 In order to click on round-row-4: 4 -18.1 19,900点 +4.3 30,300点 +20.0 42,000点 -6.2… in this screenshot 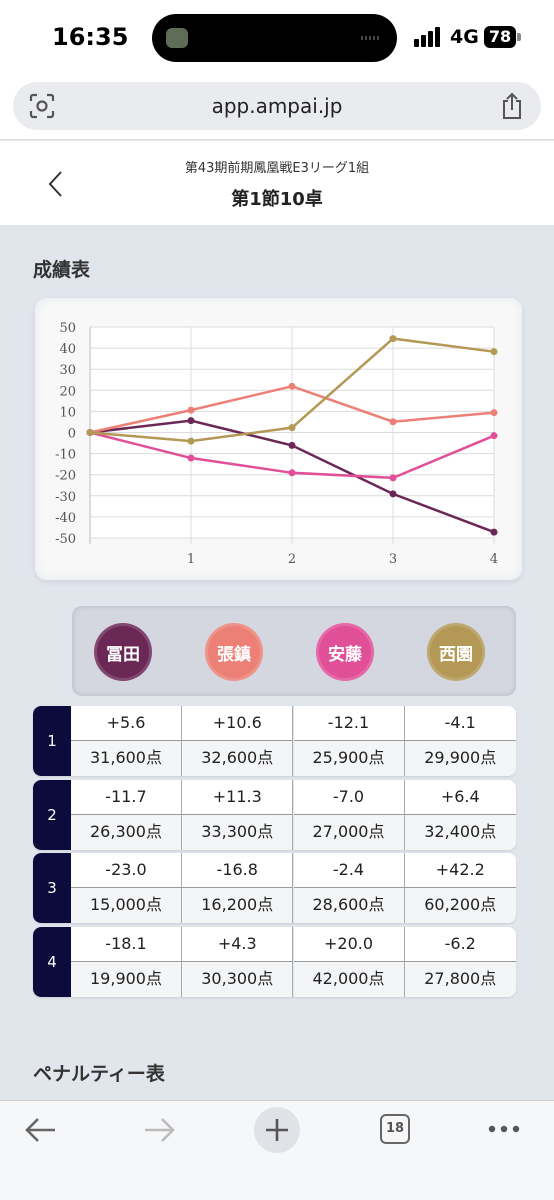, I will do `click(274, 962)`.